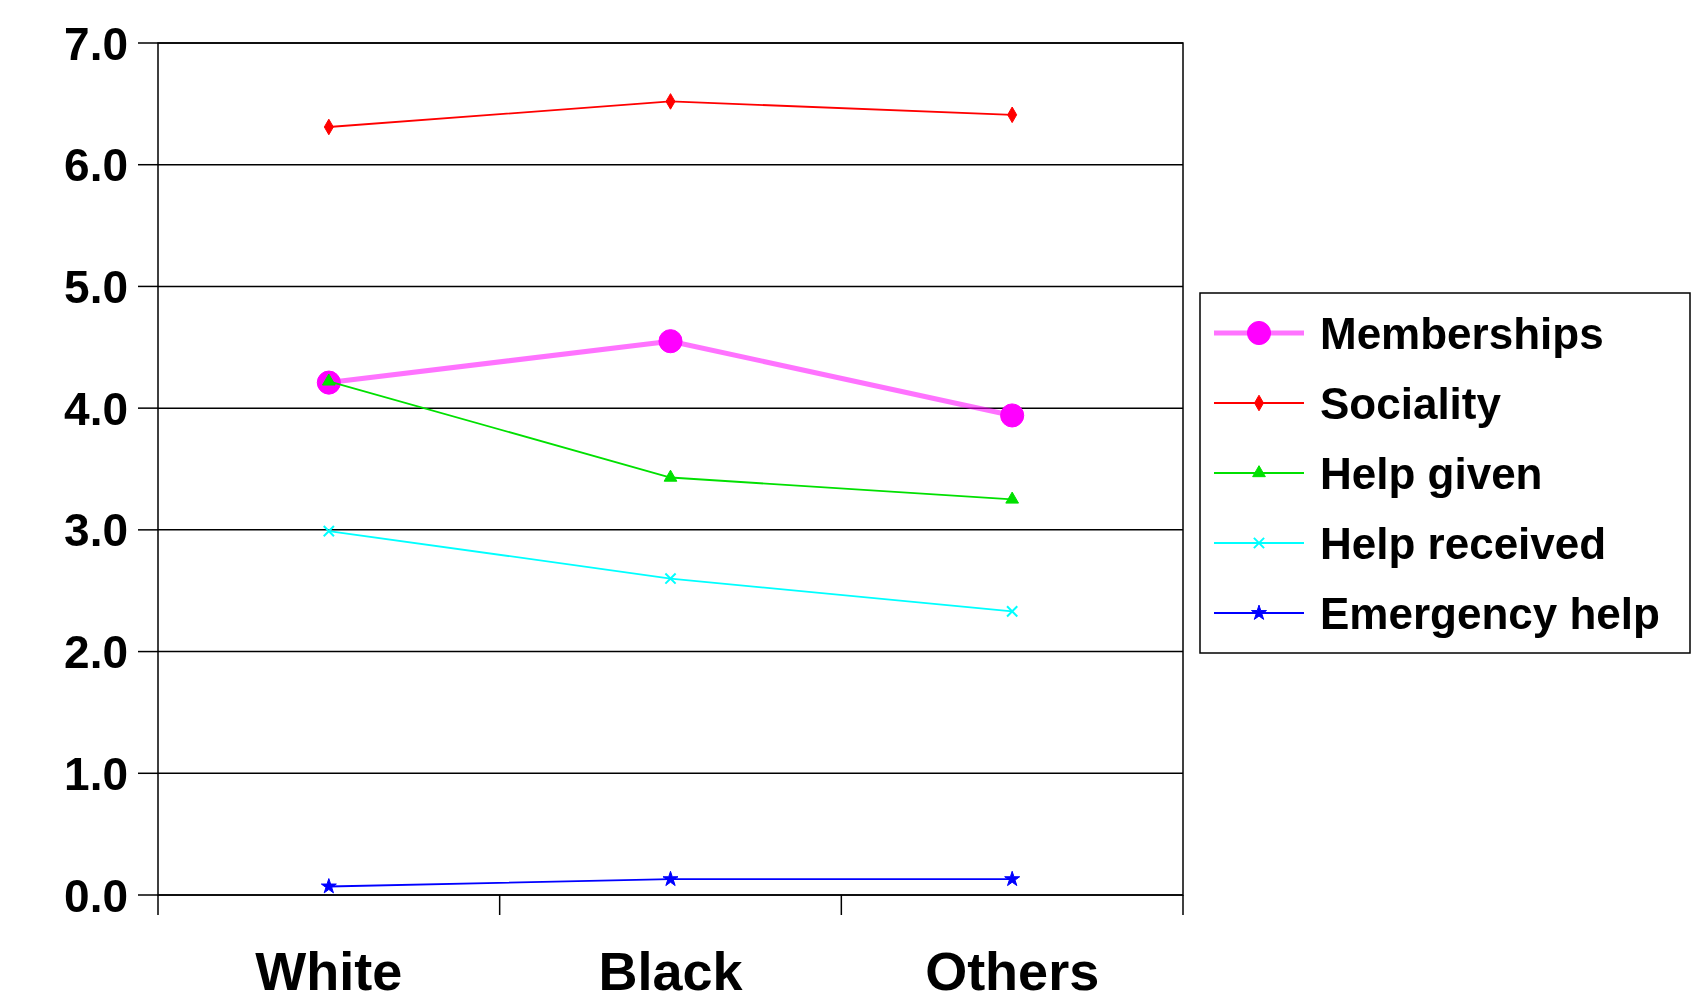  Describe the element at coordinates (1431, 473) in the screenshot. I see `legend-label: Help given` at that location.